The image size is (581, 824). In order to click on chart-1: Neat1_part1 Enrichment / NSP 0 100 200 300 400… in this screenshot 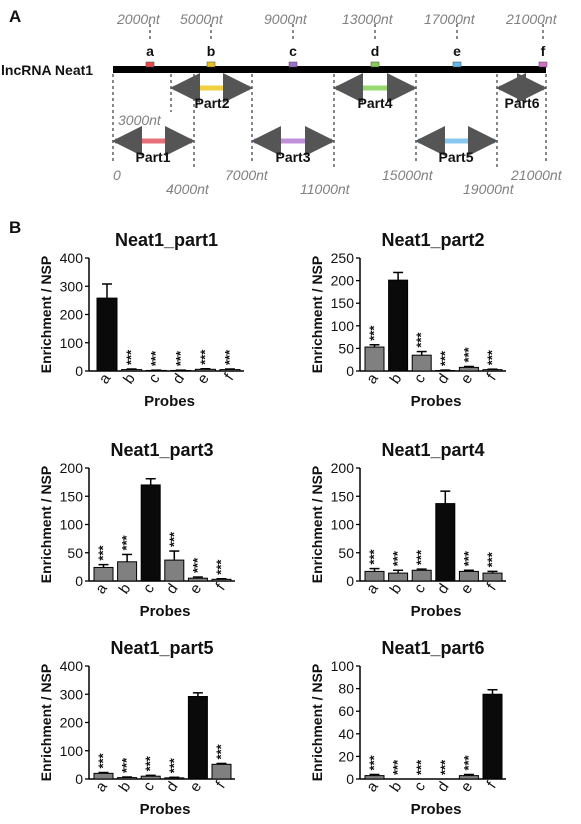, I will do `click(141, 320)`.